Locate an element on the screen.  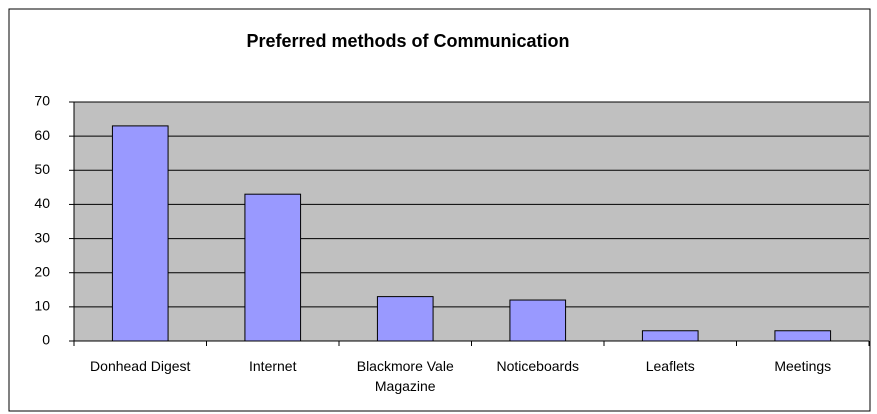
y-tick-label: 30 is located at coordinates (42, 237).